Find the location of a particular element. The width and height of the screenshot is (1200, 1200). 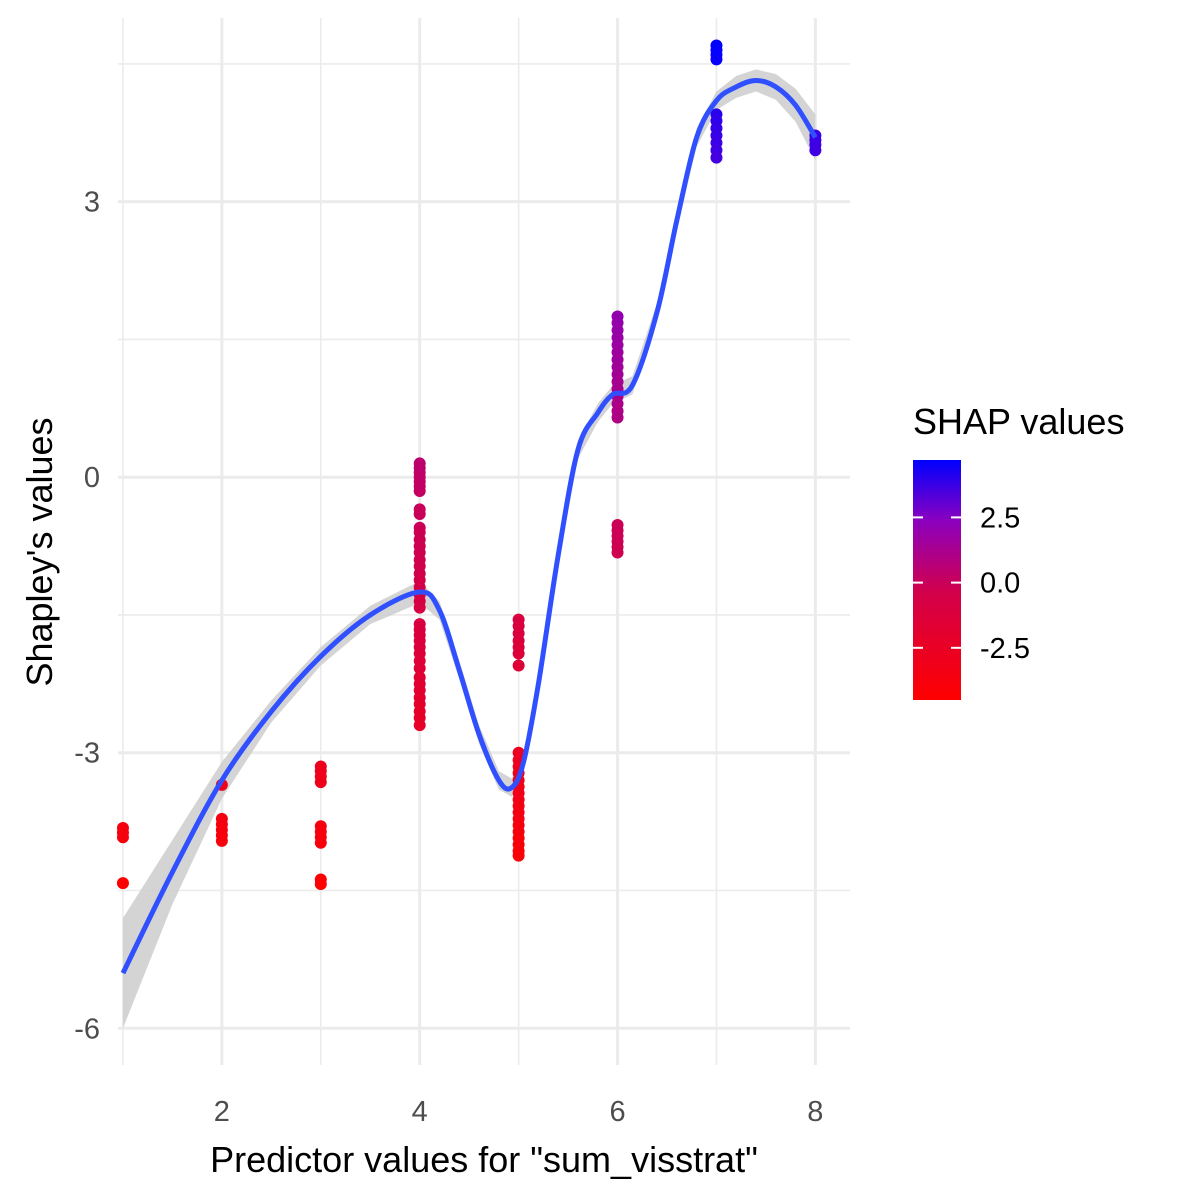

y-tick-label: 0 is located at coordinates (92, 478).